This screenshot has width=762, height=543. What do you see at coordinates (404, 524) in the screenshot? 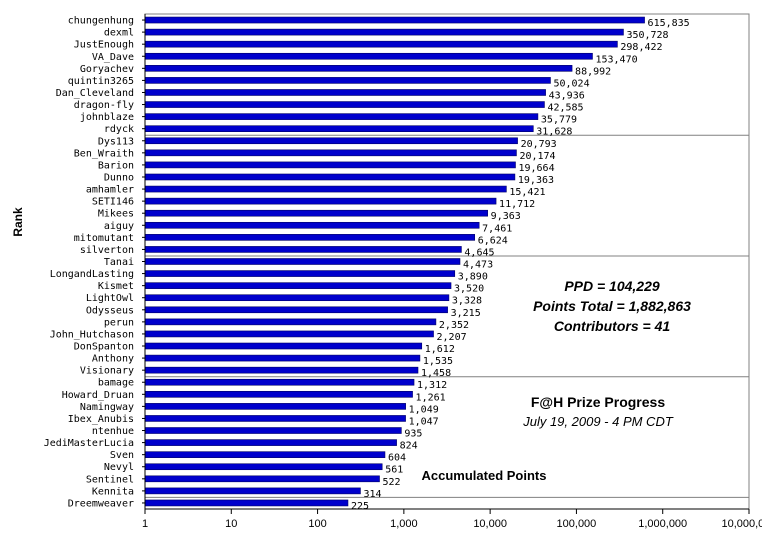
I see `x-tick-label: 1,000` at bounding box center [404, 524].